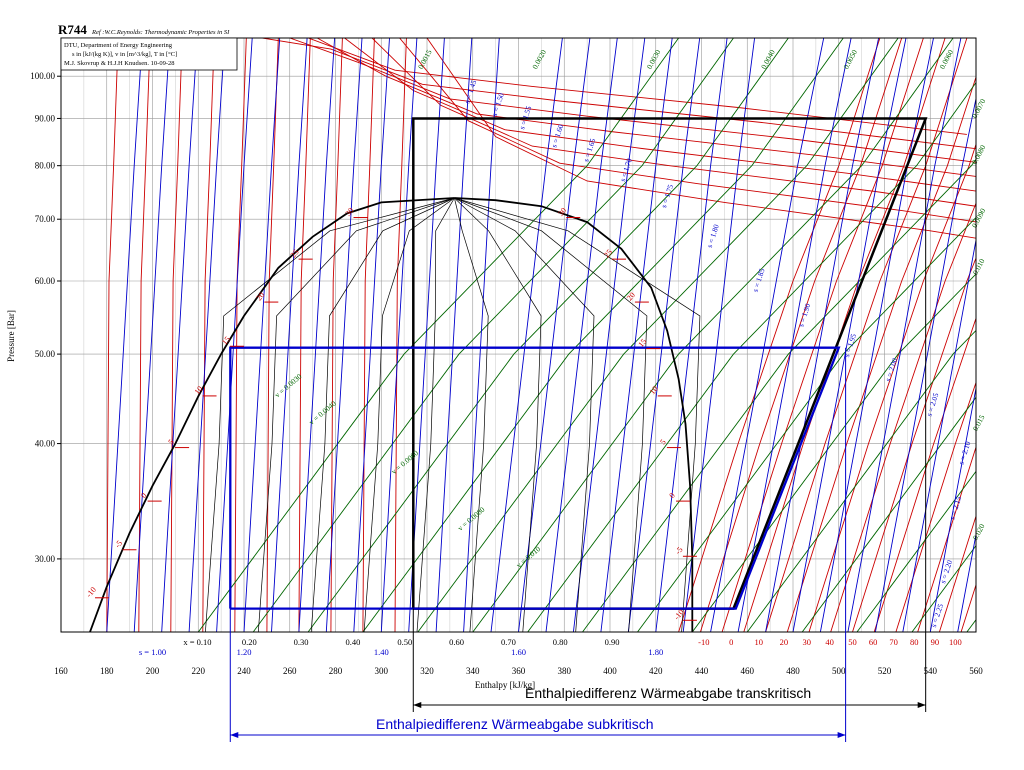 Image resolution: width=1024 pixels, height=770 pixels. What do you see at coordinates (784, 642) in the screenshot?
I see `temperature-axis-label: 20` at bounding box center [784, 642].